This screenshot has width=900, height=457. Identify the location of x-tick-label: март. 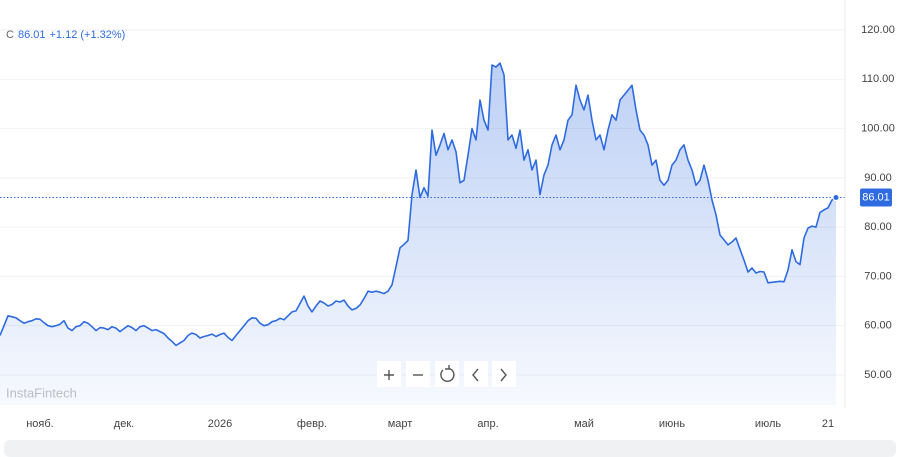
(400, 424).